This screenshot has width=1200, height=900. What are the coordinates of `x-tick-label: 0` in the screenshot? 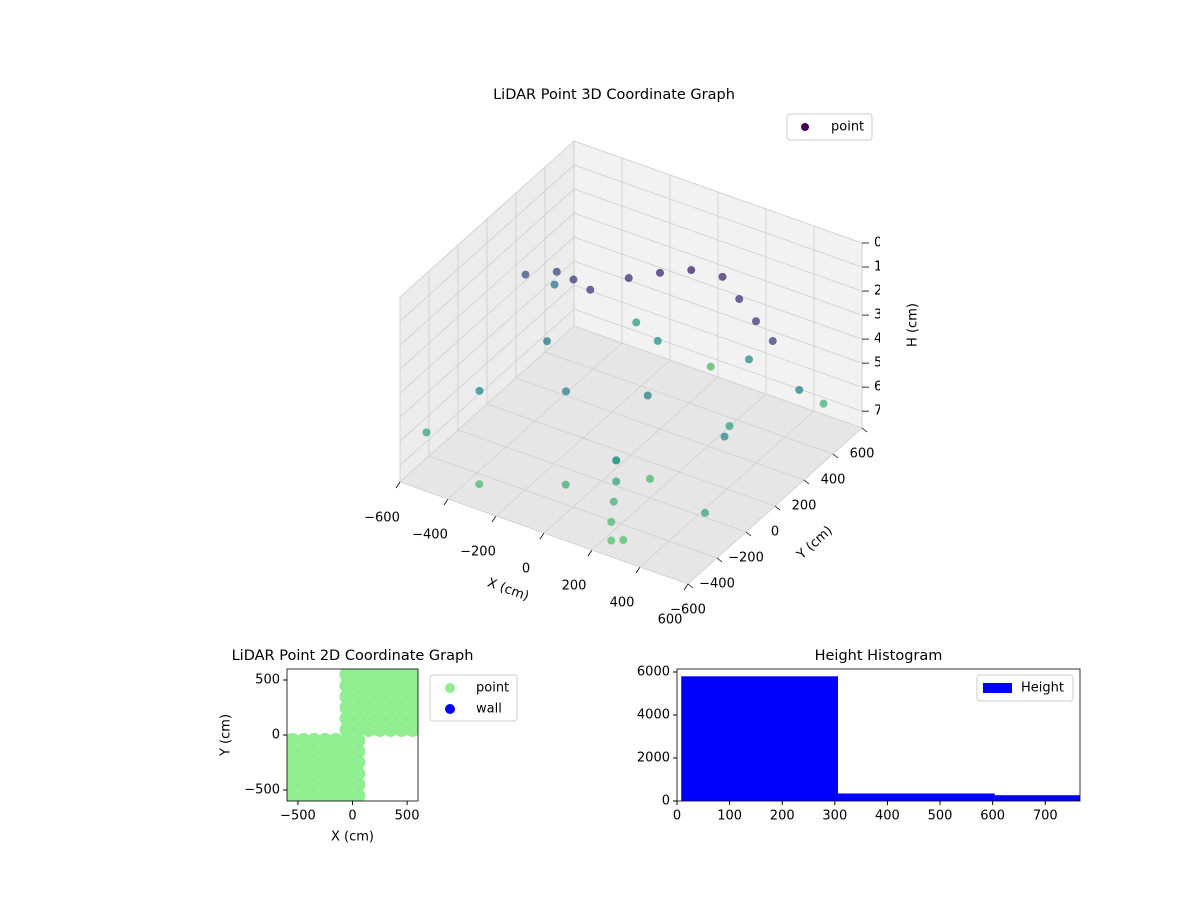 It's located at (352, 816).